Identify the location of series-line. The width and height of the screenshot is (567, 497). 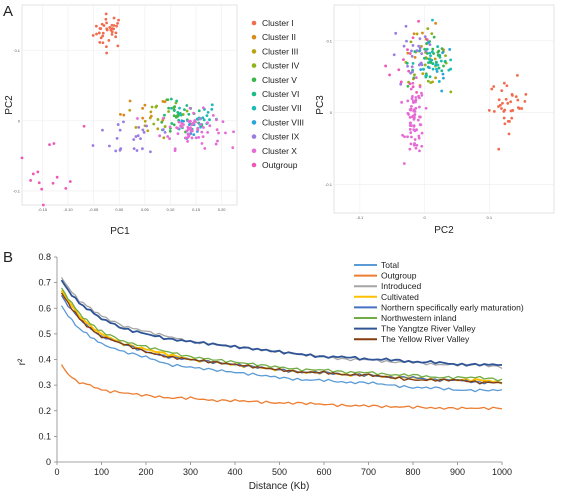
(281, 338).